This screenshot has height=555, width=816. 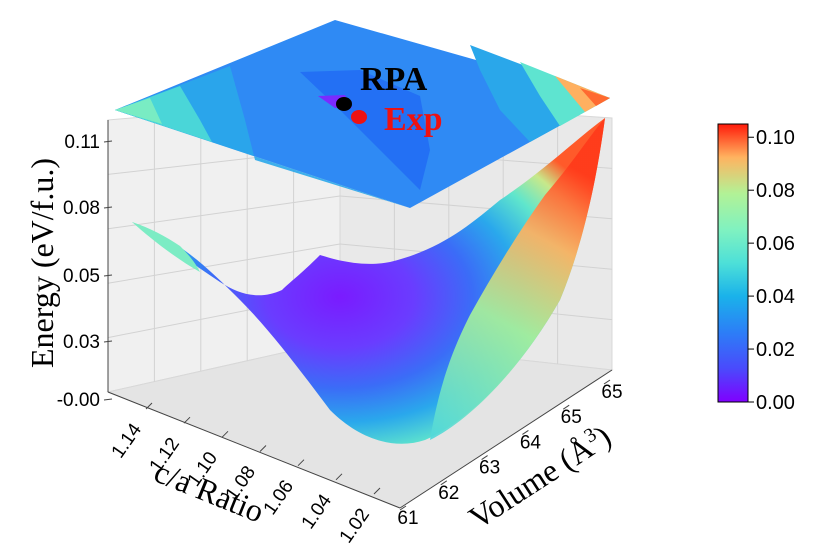 What do you see at coordinates (771, 270) in the screenshot?
I see `colorbar-ticks: 0.00 0.02 0.04 0.06 0.08 0.10` at bounding box center [771, 270].